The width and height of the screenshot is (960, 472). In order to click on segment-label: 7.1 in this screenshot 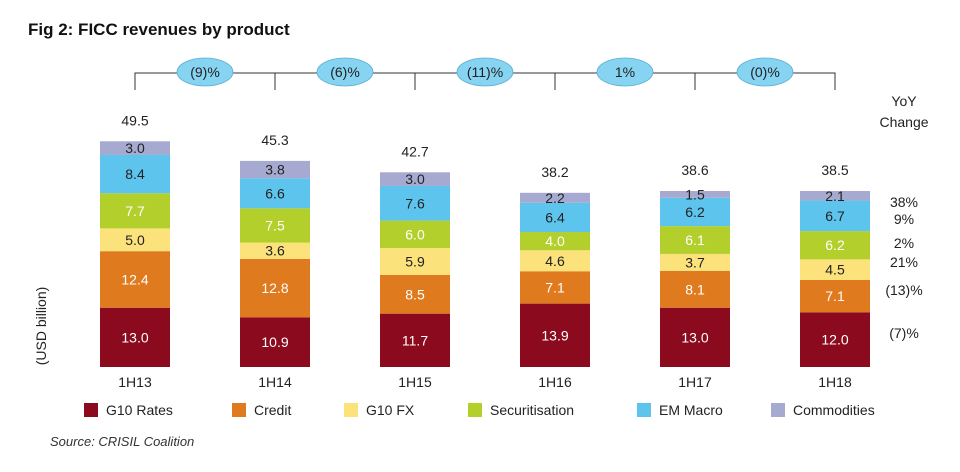, I will do `click(835, 296)`.